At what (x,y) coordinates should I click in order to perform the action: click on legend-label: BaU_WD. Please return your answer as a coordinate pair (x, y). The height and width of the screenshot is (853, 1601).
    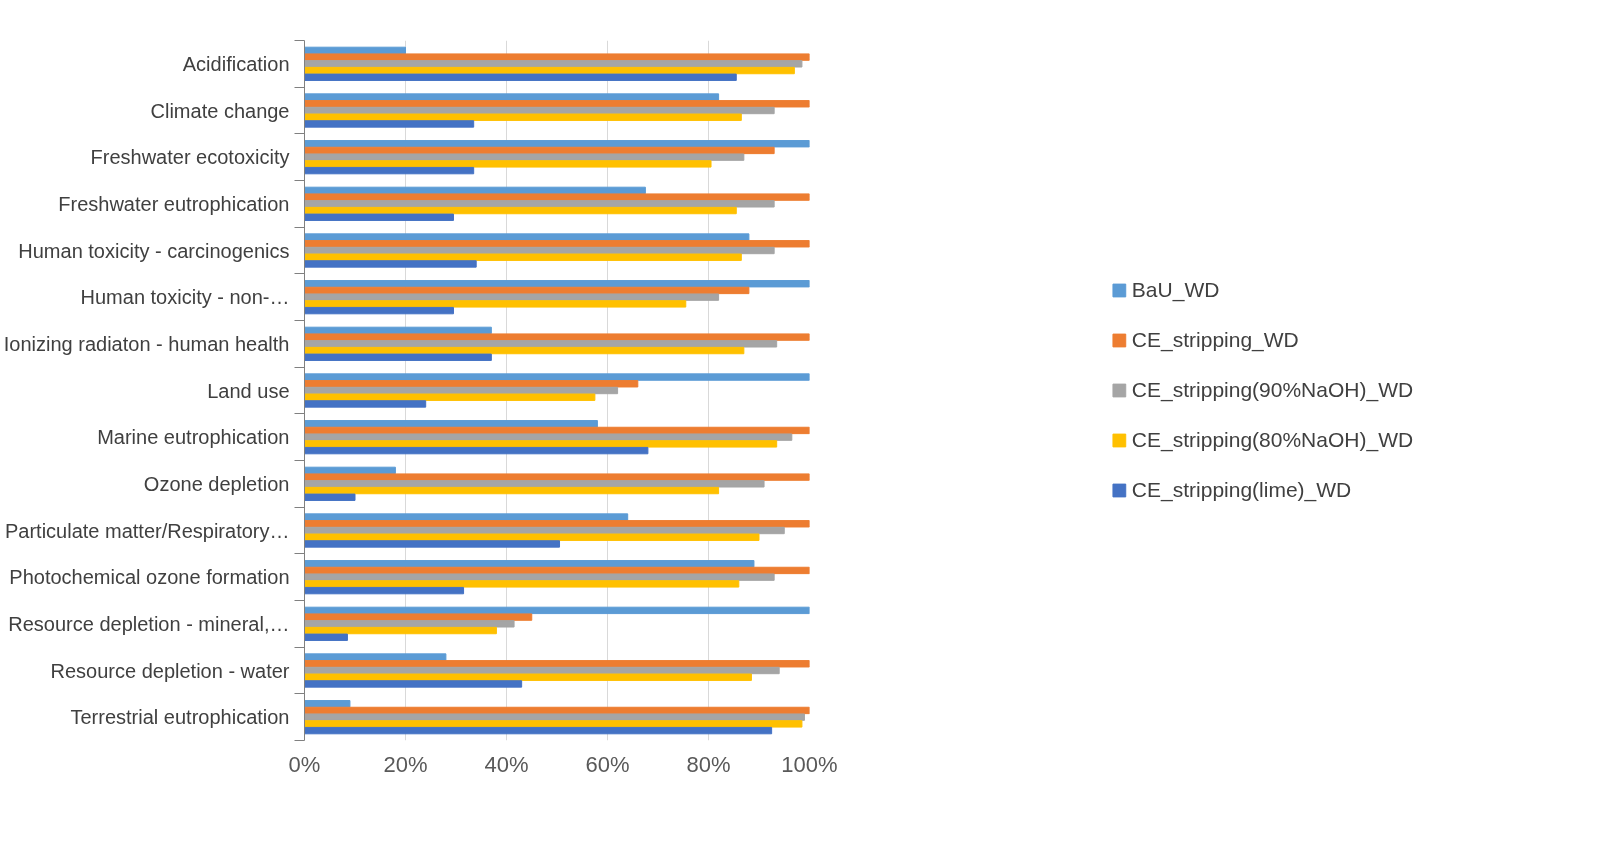
    Looking at the image, I should click on (1175, 290).